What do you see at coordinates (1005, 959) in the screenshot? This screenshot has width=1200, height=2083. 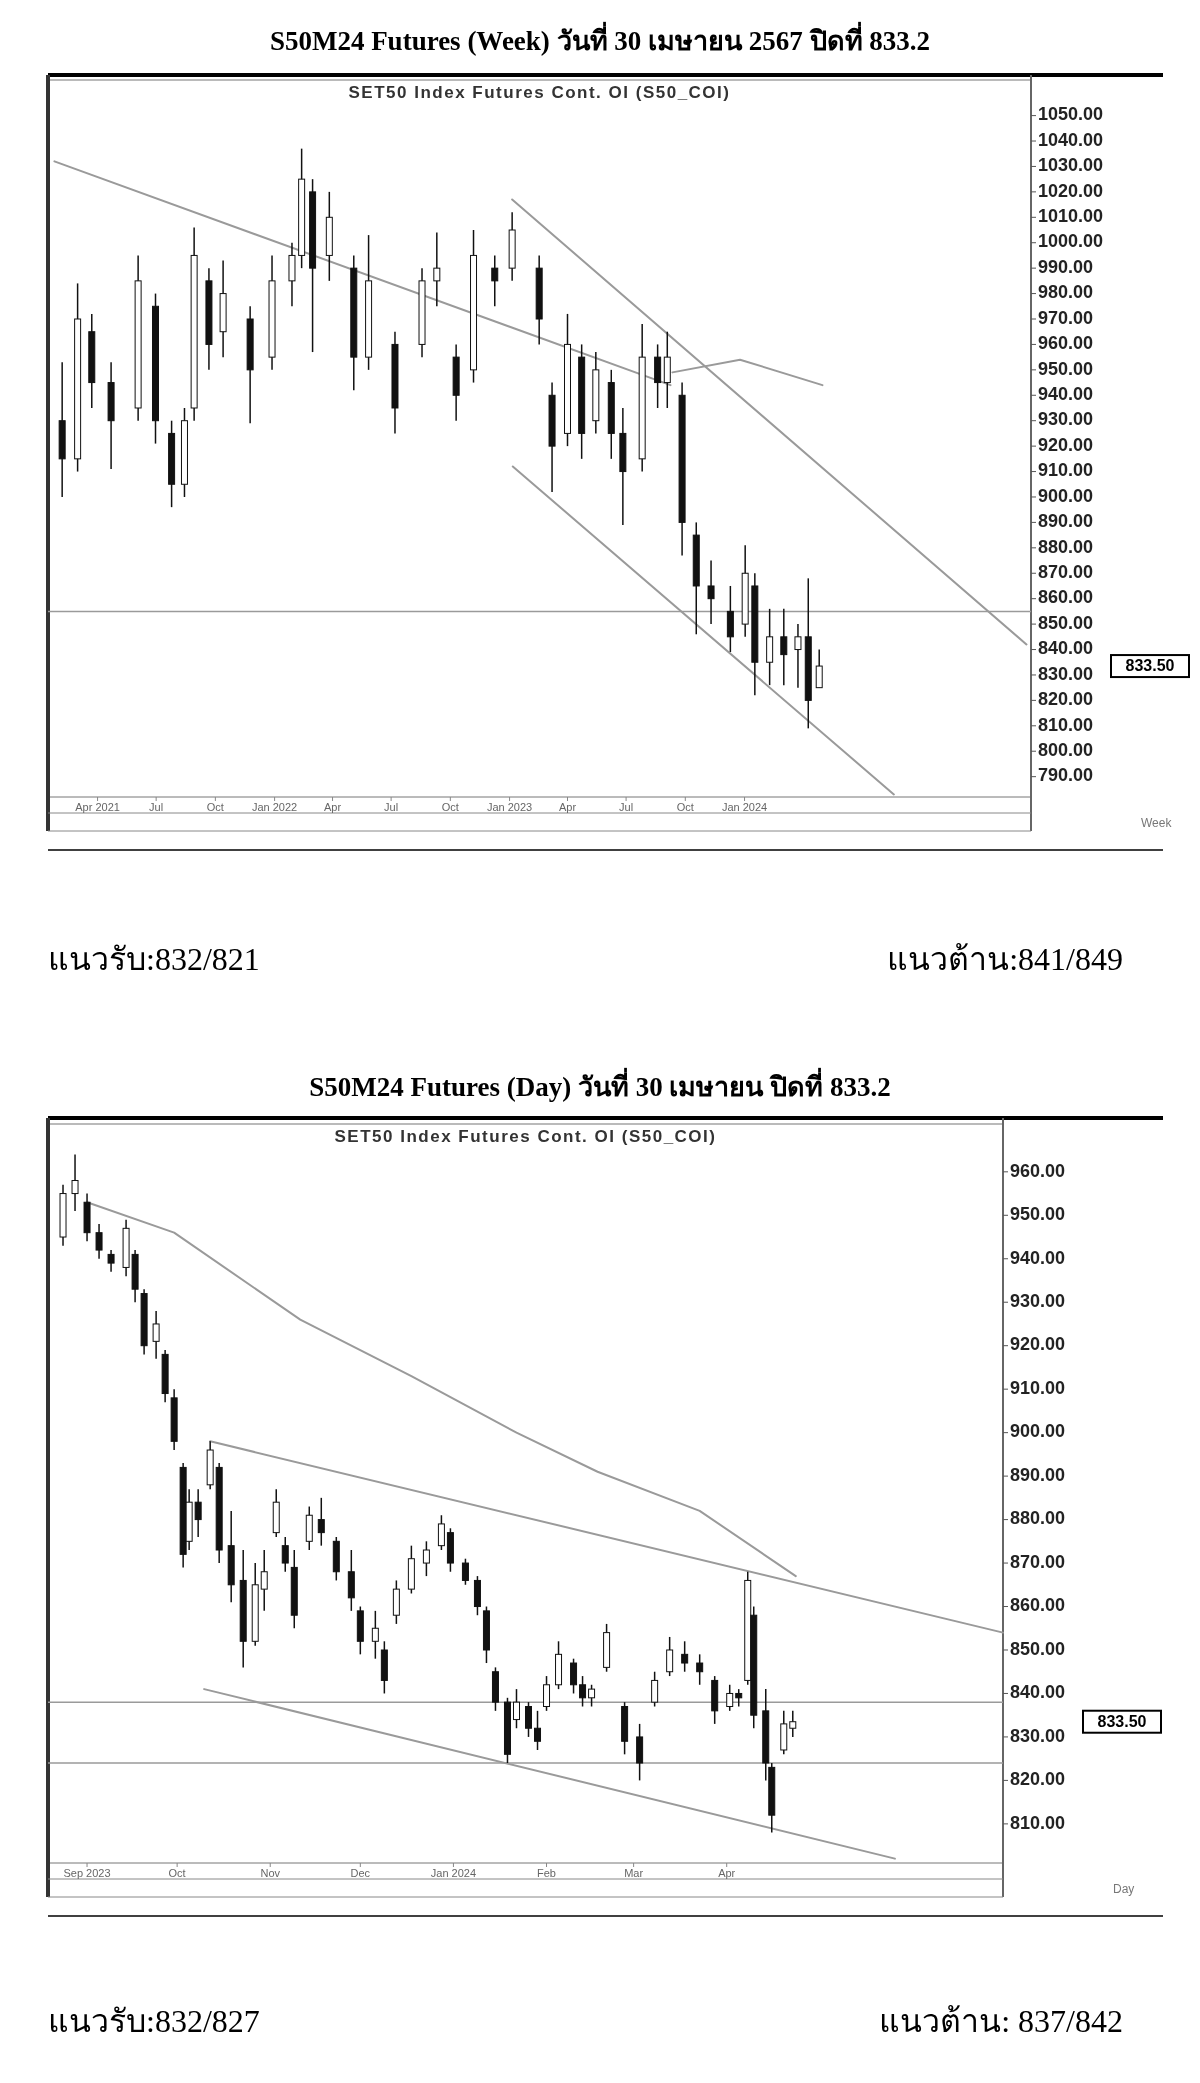 I see `text: แนวต้าน:841/849` at bounding box center [1005, 959].